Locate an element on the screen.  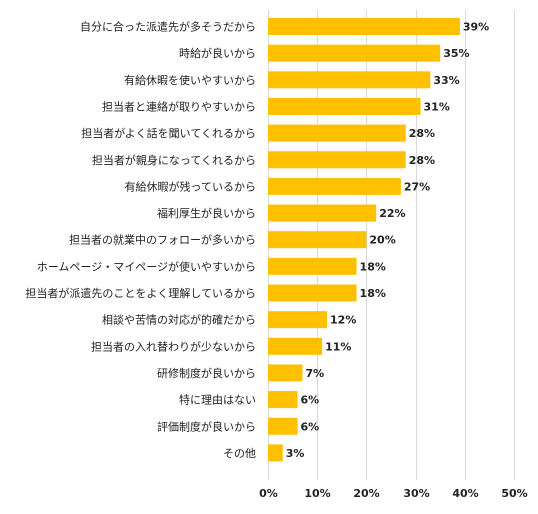
category-label: 担当者の入れ替わりが少ないから is located at coordinates (173, 346).